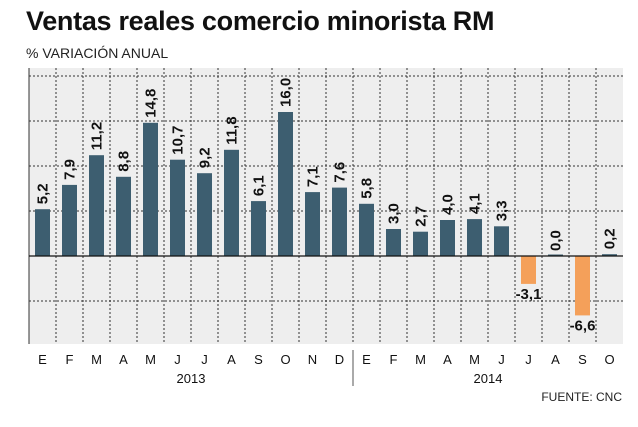  What do you see at coordinates (394, 213) in the screenshot?
I see `data-label: 3,0` at bounding box center [394, 213].